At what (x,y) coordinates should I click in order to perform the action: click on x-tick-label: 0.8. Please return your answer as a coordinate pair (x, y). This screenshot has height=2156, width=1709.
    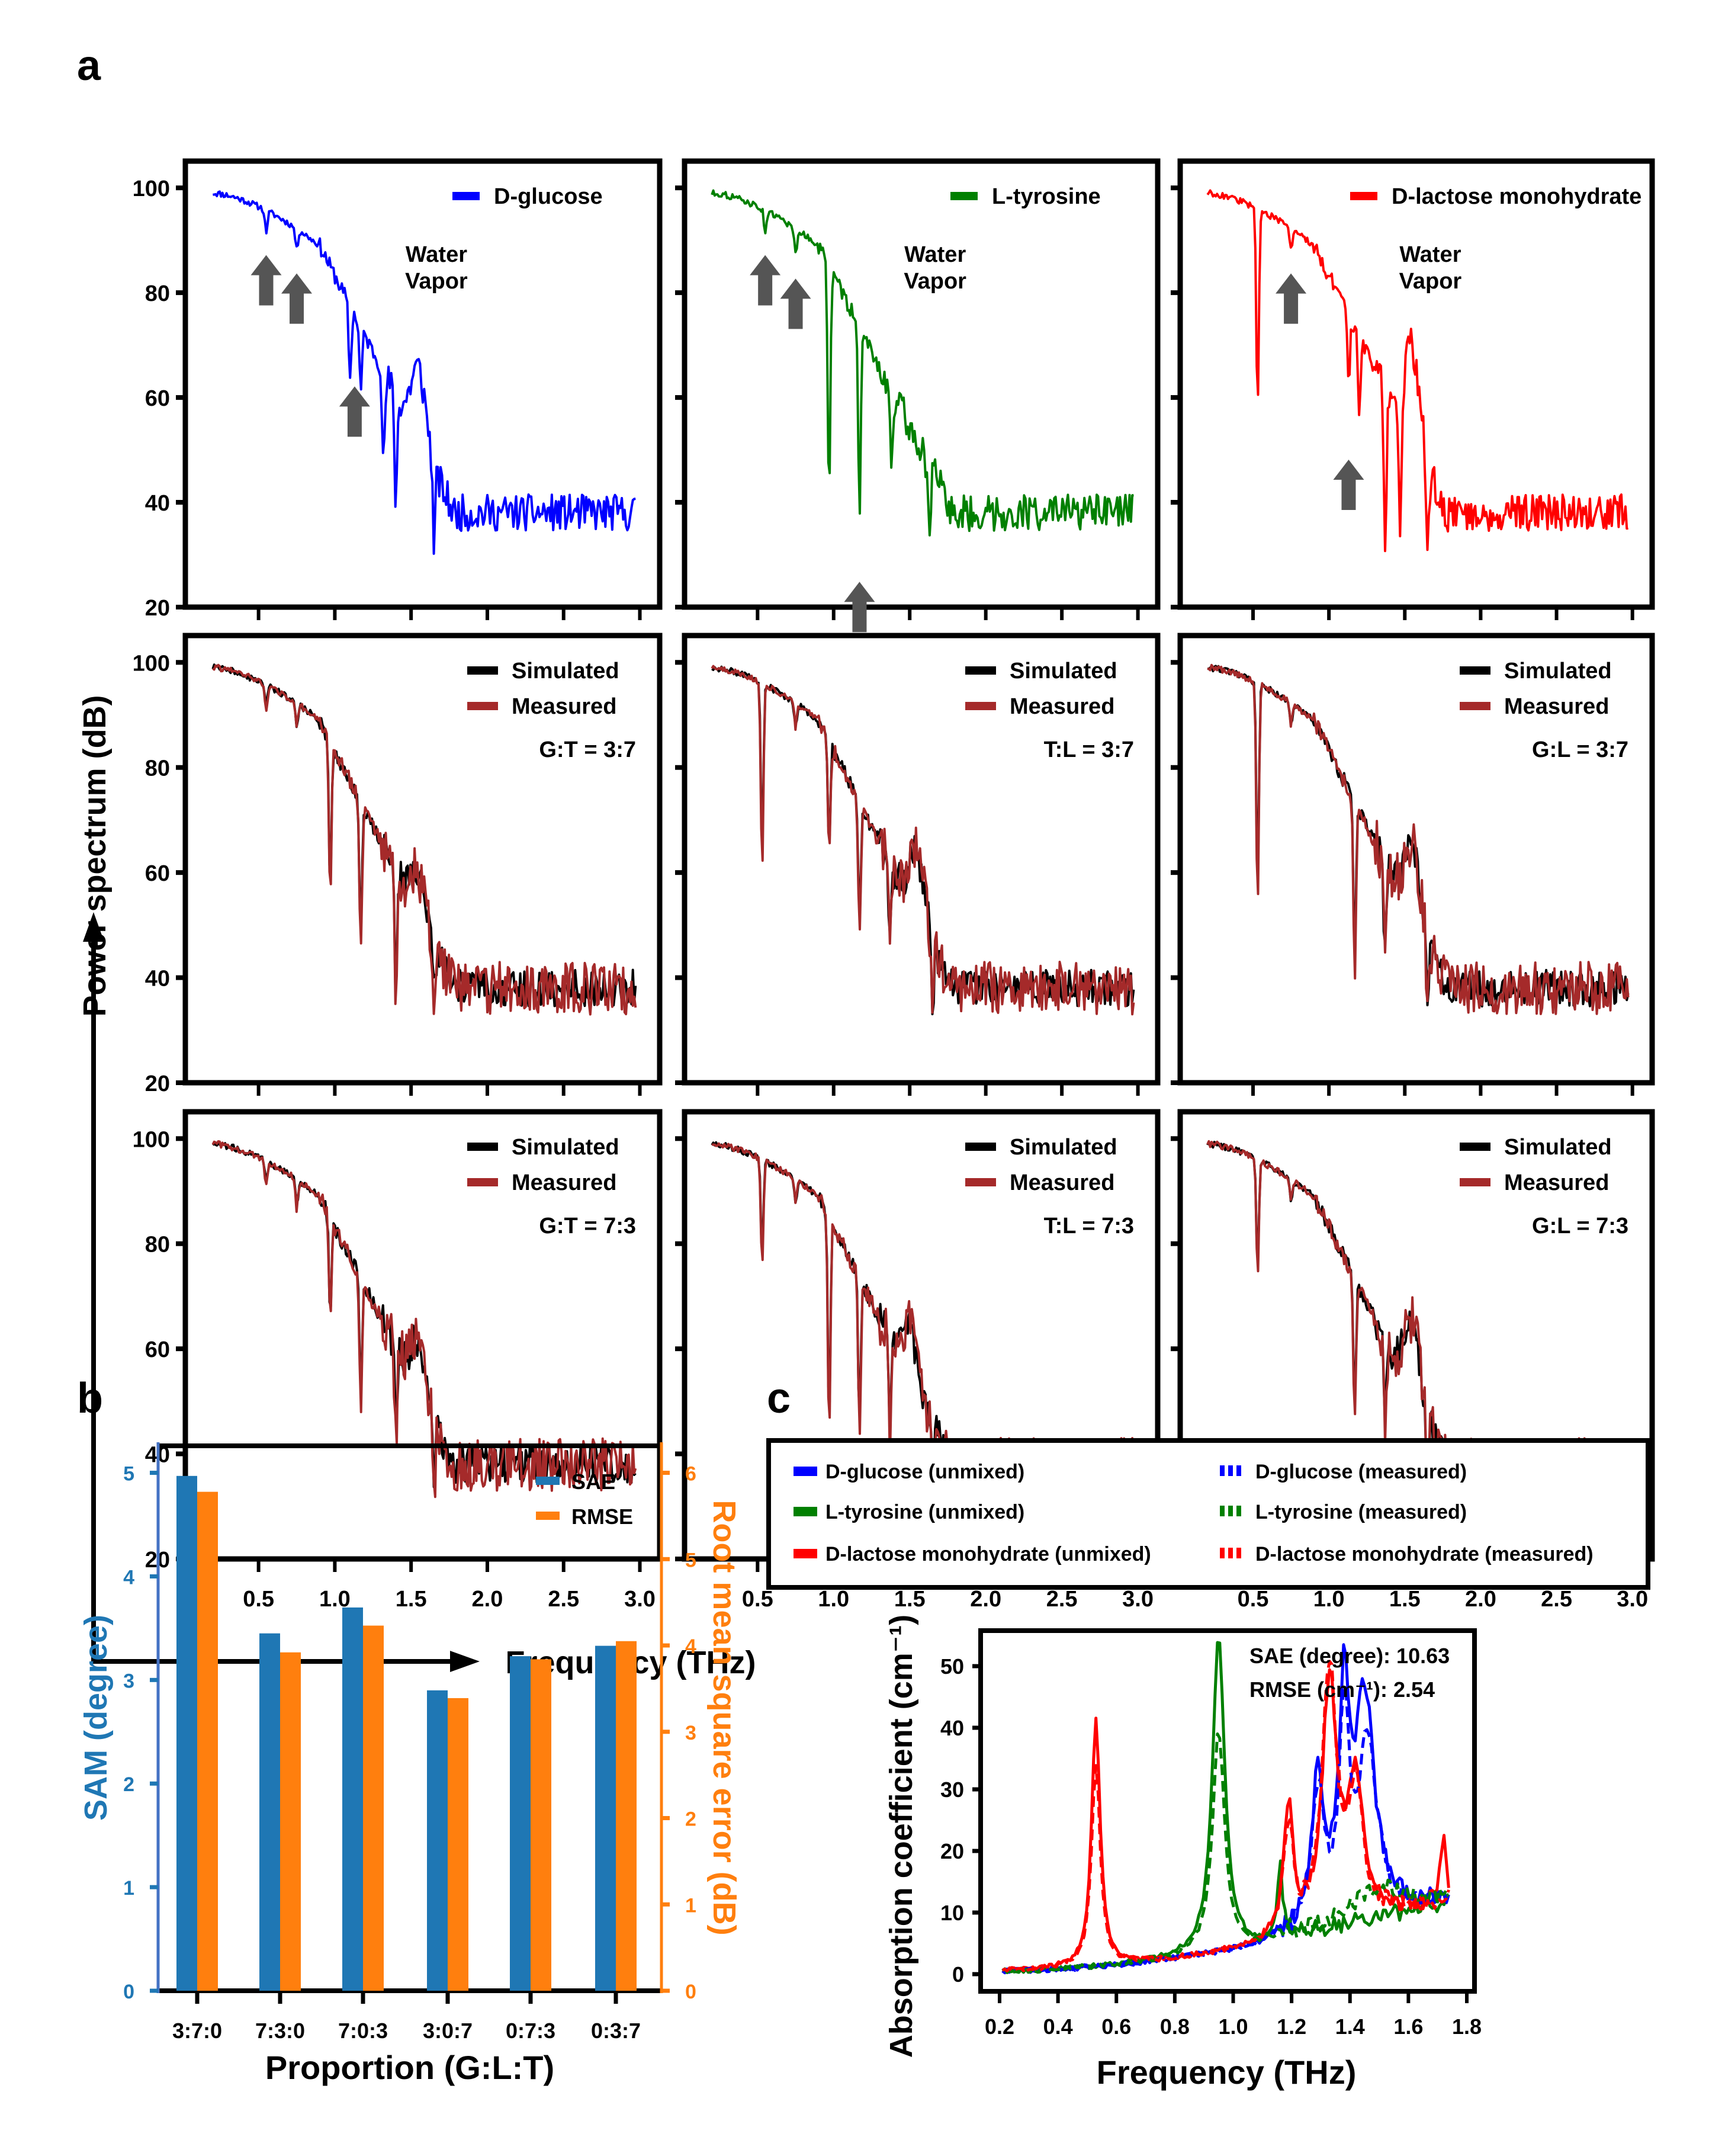
    Looking at the image, I should click on (1175, 2026).